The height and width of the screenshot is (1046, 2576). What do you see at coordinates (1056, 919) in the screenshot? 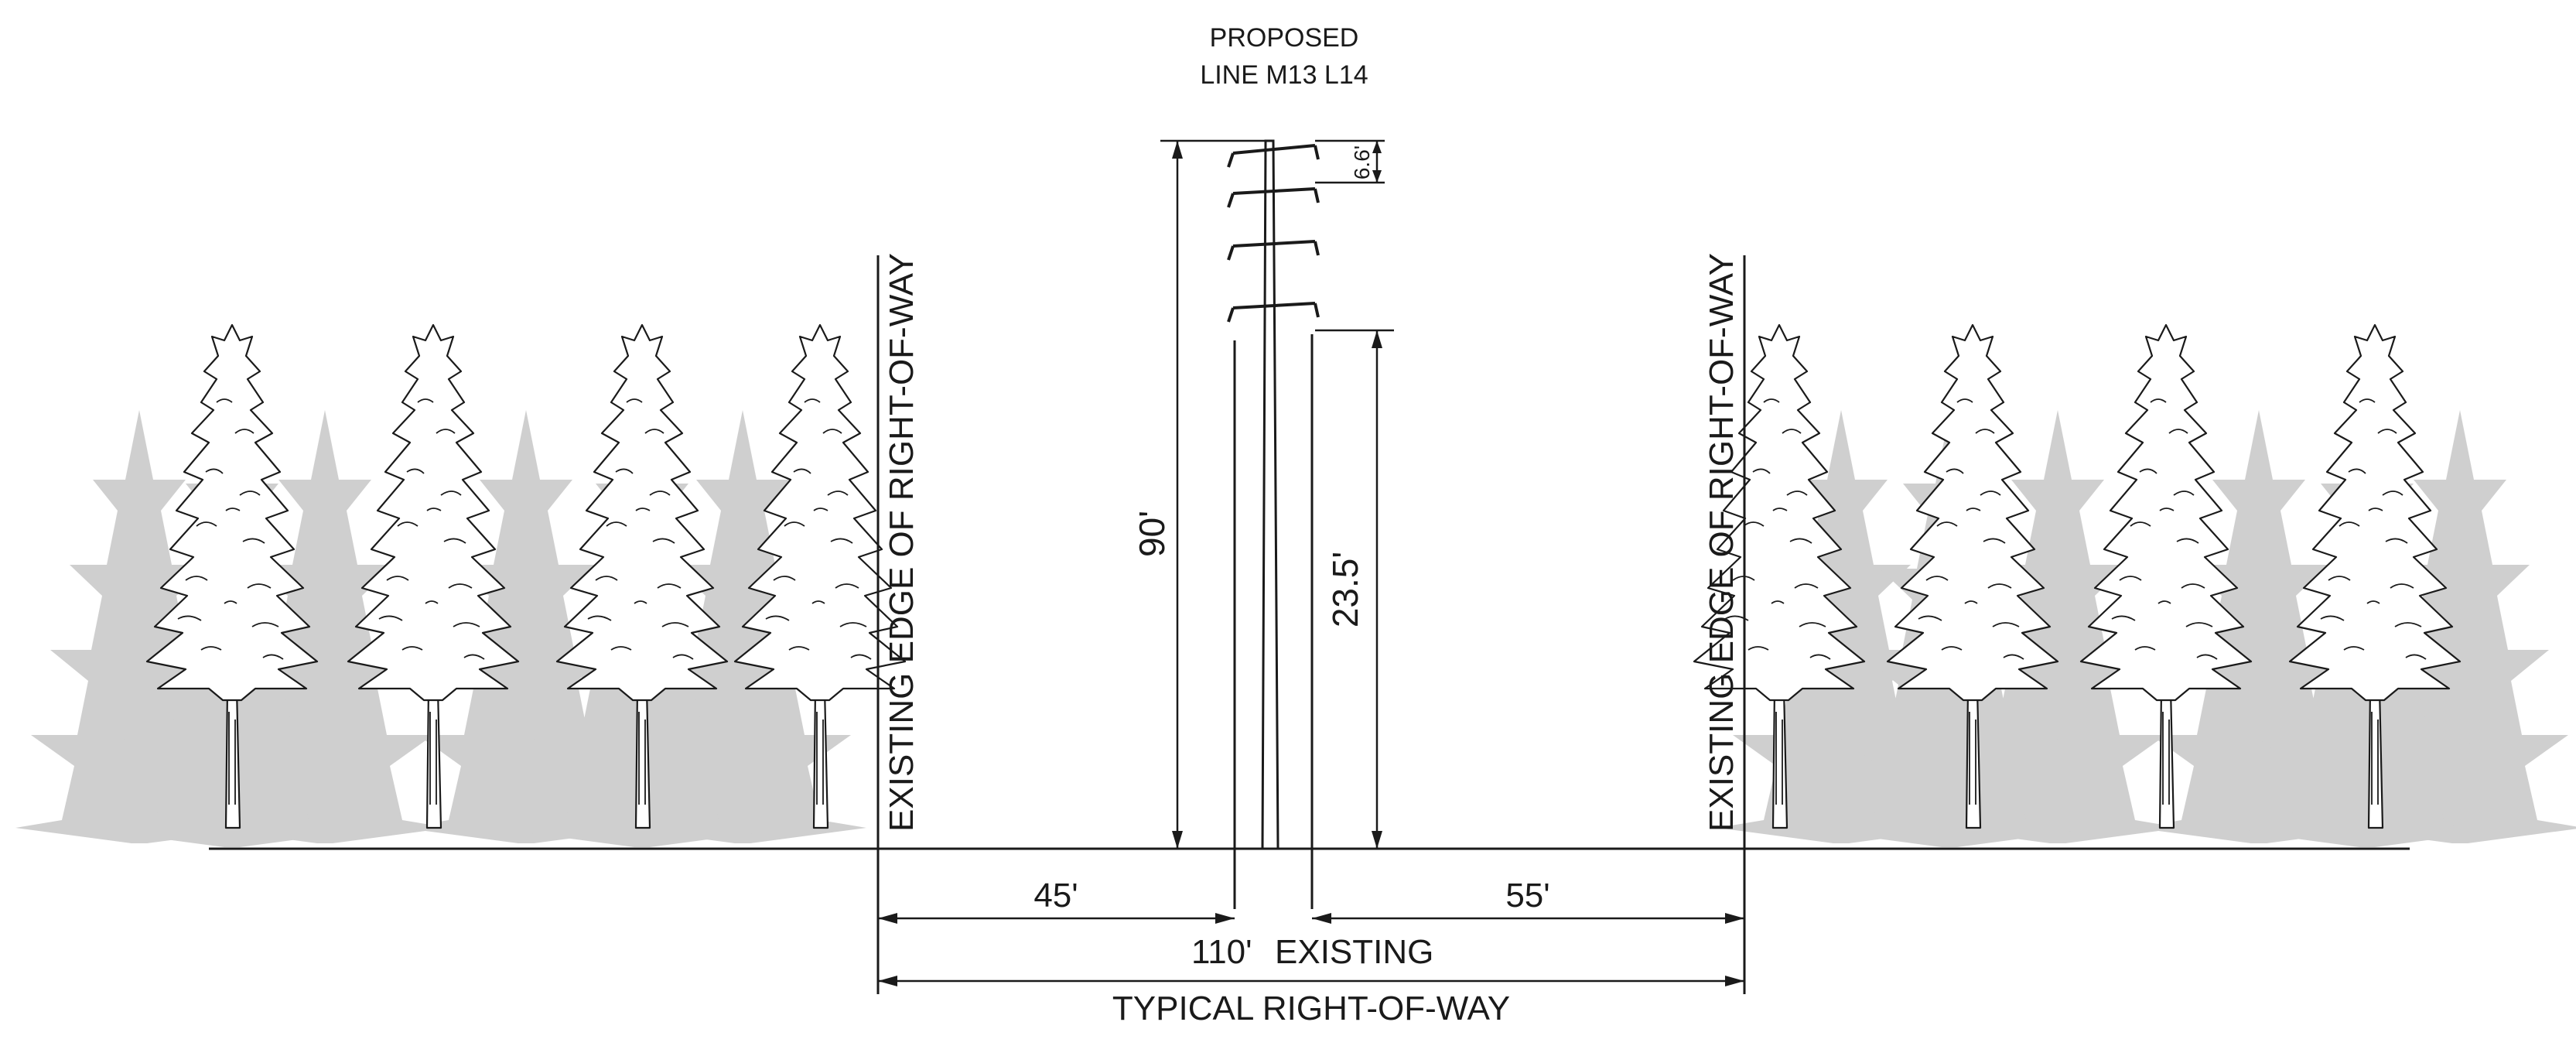
I see `offset-left-dimension` at bounding box center [1056, 919].